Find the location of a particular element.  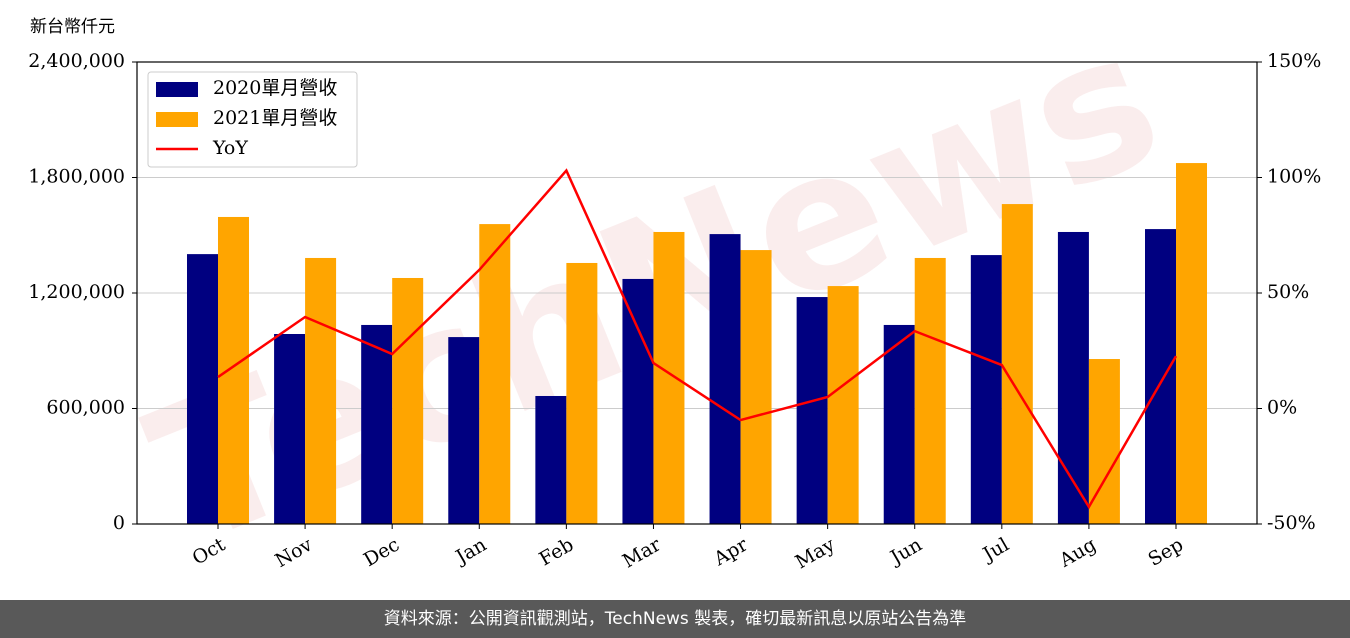

y2-tick-label: 150% is located at coordinates (1294, 61).